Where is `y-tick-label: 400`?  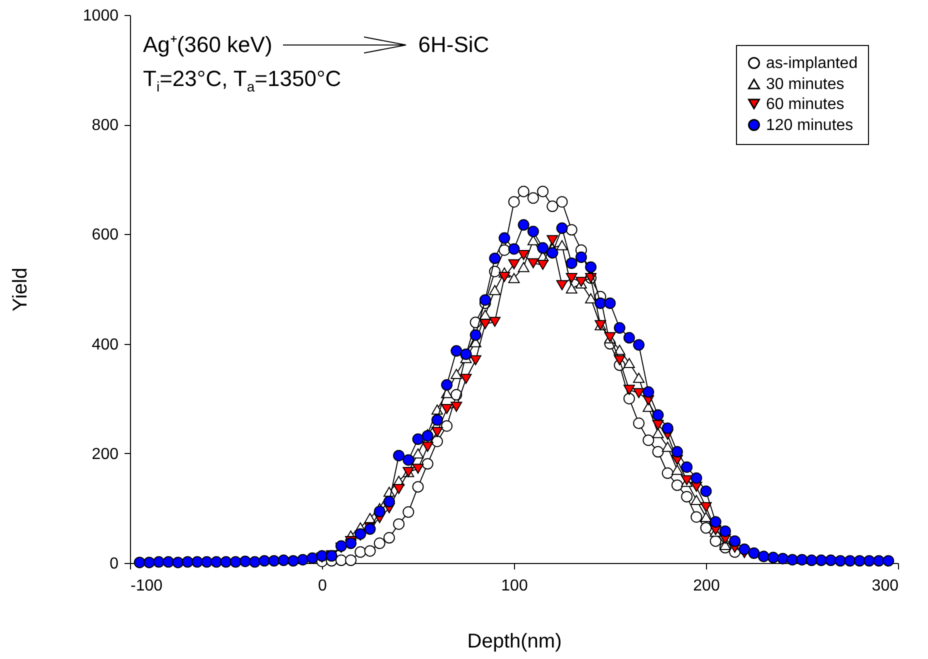
y-tick-label: 400 is located at coordinates (105, 345).